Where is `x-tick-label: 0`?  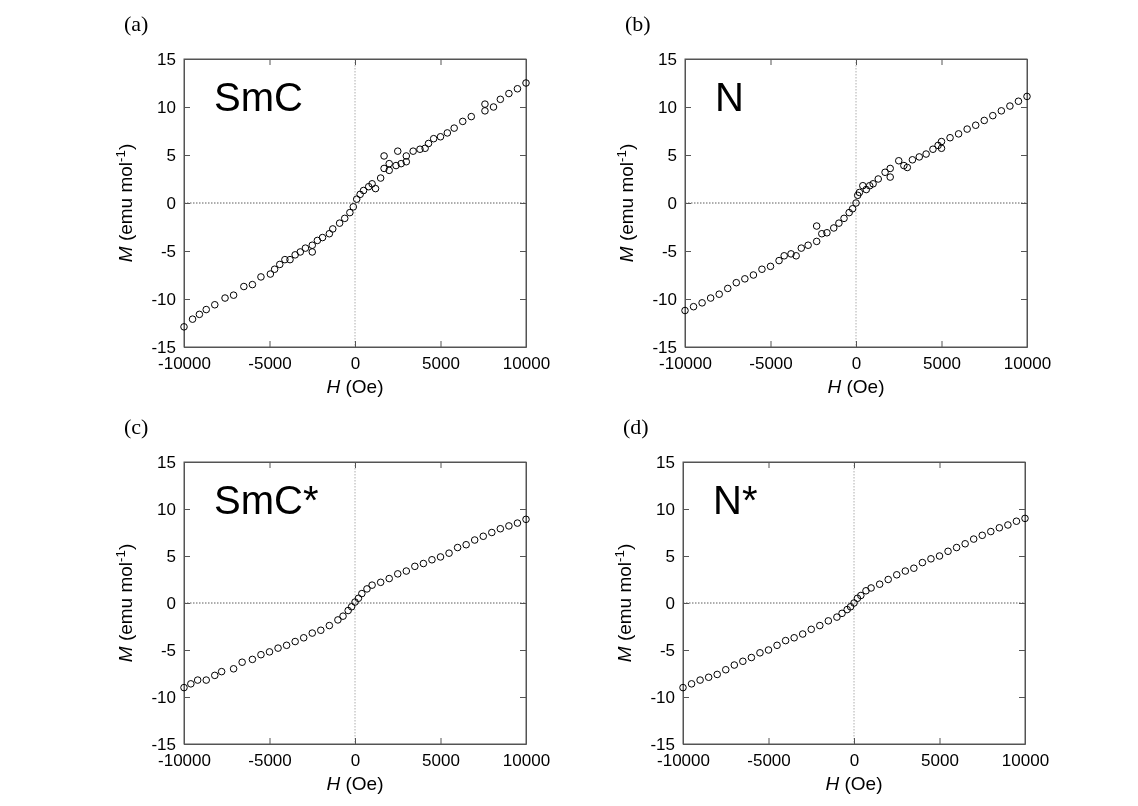 x-tick-label: 0 is located at coordinates (355, 364).